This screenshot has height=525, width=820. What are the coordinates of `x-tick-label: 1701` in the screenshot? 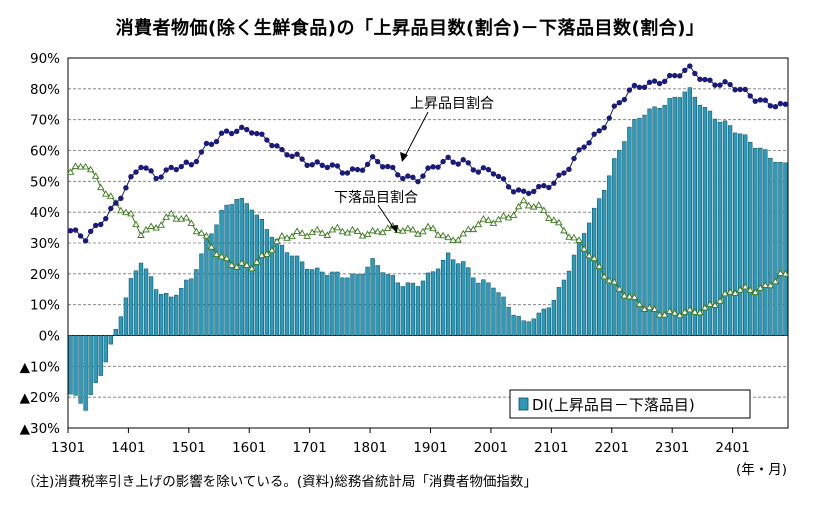 It's located at (309, 448).